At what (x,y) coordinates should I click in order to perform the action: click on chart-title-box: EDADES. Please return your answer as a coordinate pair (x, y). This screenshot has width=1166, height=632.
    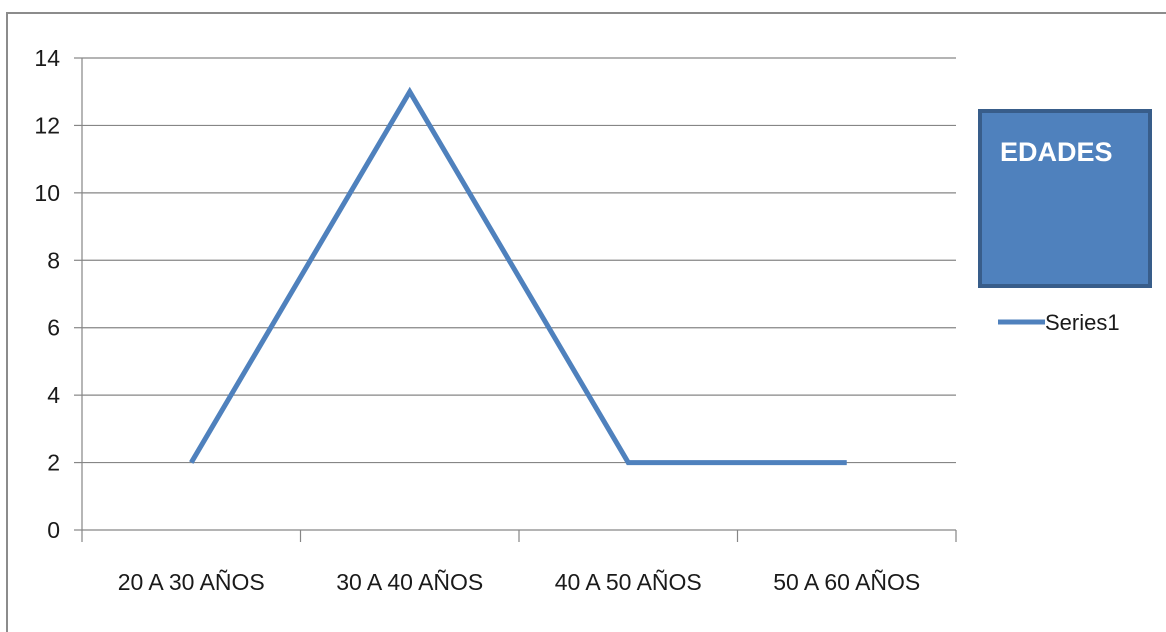
    Looking at the image, I should click on (1065, 198).